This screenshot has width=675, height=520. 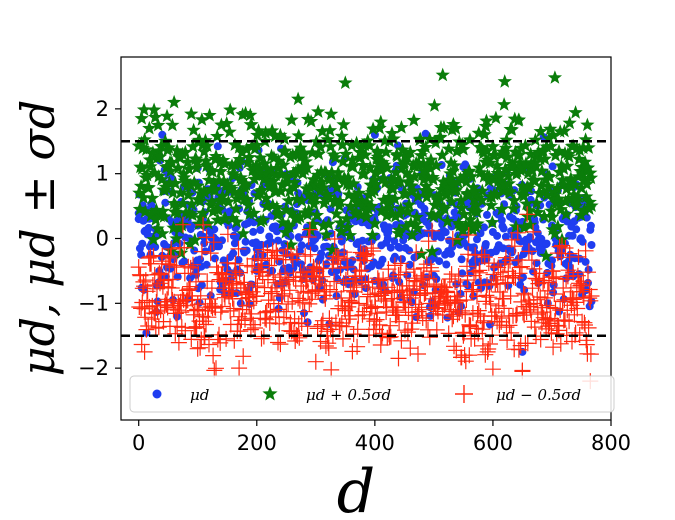 What do you see at coordinates (38, 238) in the screenshot?
I see `y-axis-label: μd, μd ± σd` at bounding box center [38, 238].